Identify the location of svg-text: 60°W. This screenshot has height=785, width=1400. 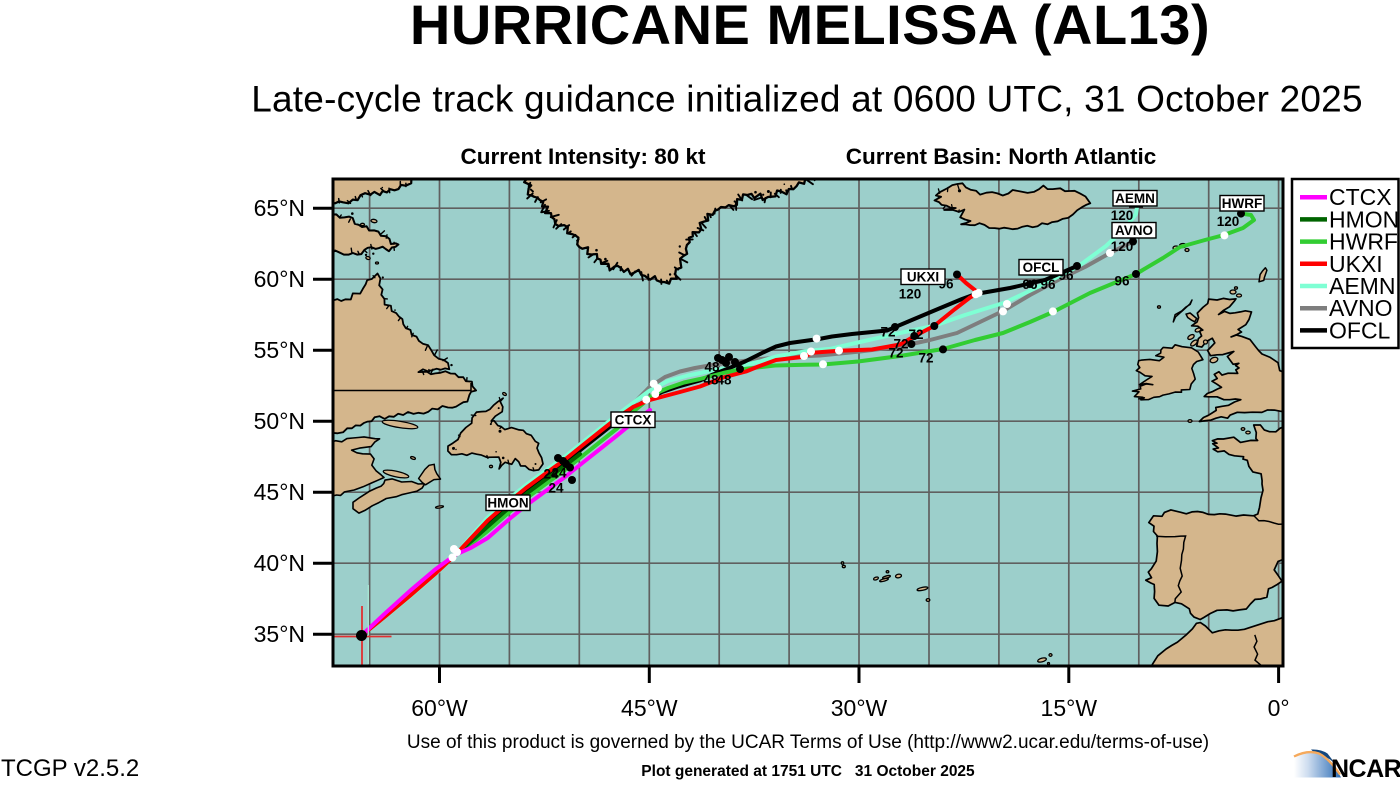
(439, 708).